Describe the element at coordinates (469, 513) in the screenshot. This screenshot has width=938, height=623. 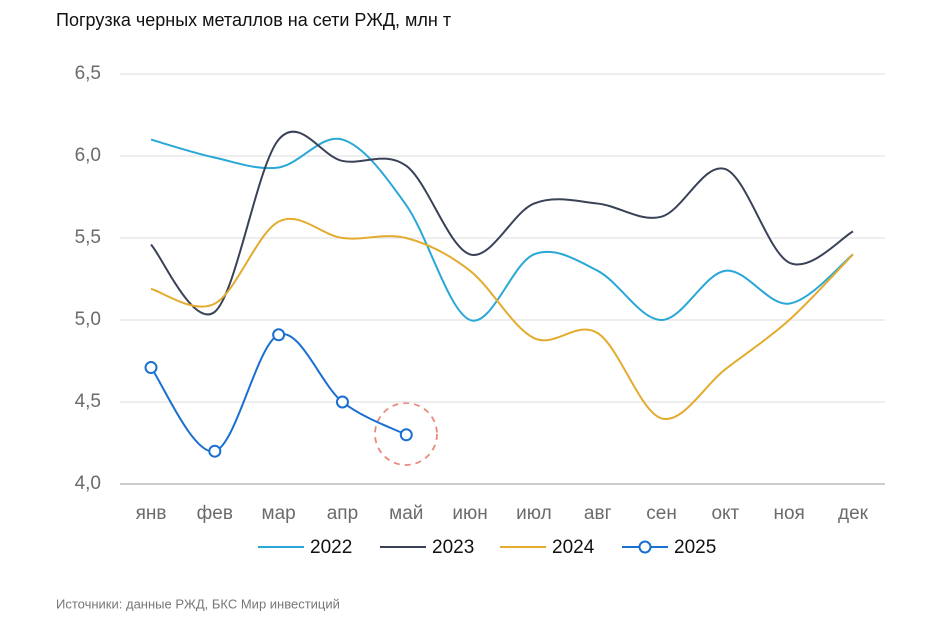
I see `x-tick-label: июн` at that location.